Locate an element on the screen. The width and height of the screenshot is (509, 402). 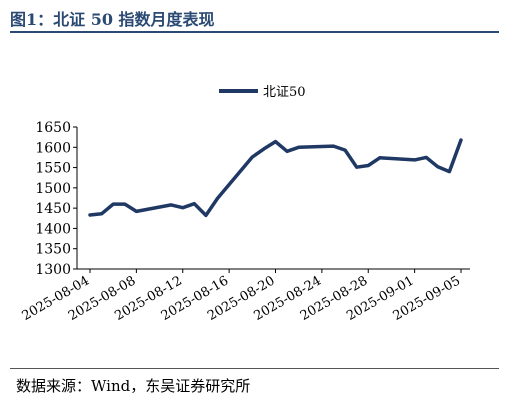
y-tick-label: 1550 is located at coordinates (53, 169).